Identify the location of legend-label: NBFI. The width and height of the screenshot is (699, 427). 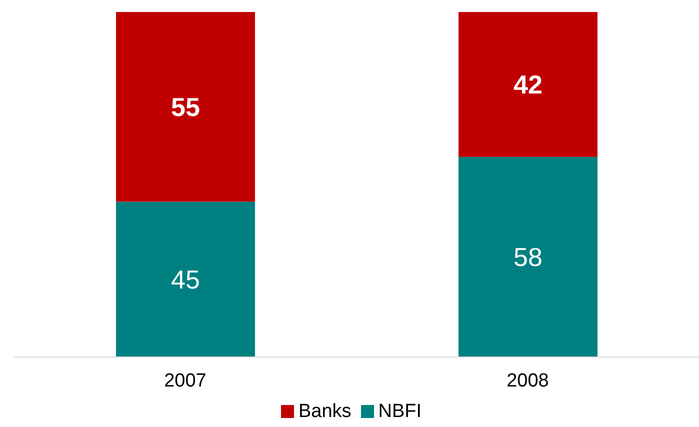
(400, 411).